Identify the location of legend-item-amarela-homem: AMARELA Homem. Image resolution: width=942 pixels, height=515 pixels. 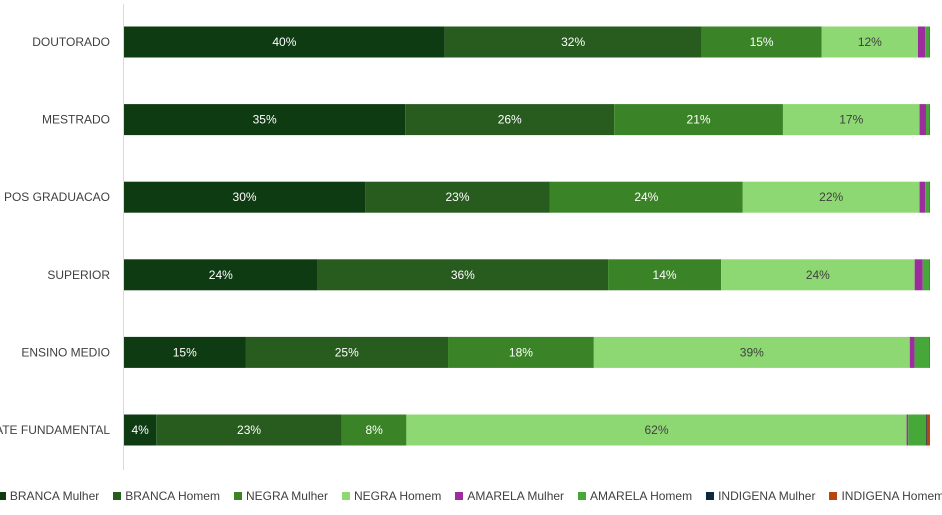
(635, 496).